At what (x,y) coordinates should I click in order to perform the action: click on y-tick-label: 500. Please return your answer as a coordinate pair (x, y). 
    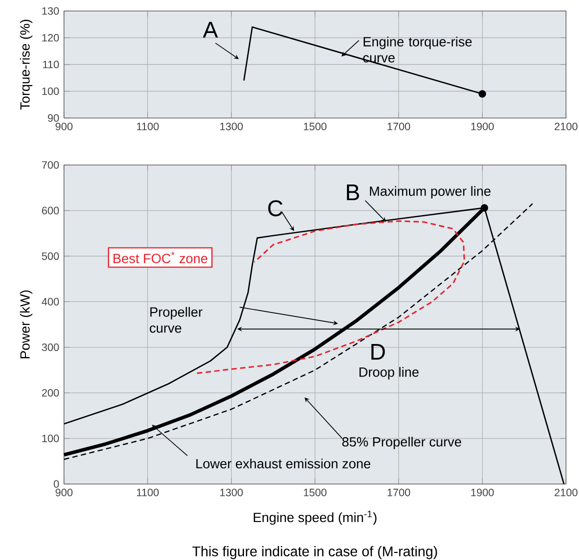
    Looking at the image, I should click on (50, 256).